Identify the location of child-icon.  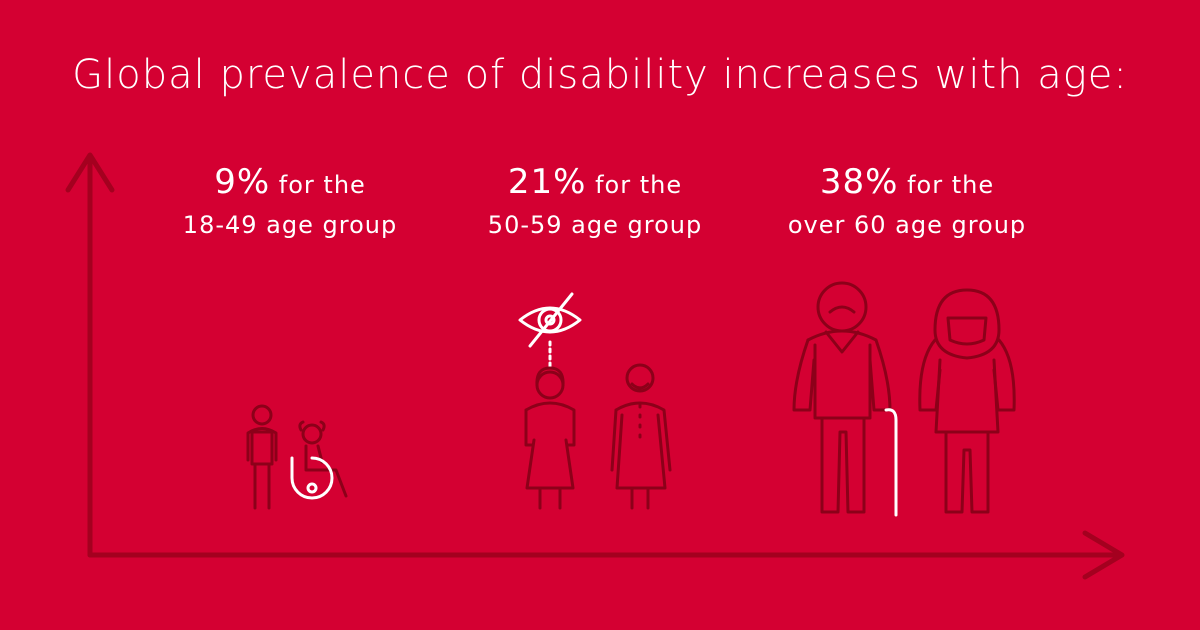
(262, 457).